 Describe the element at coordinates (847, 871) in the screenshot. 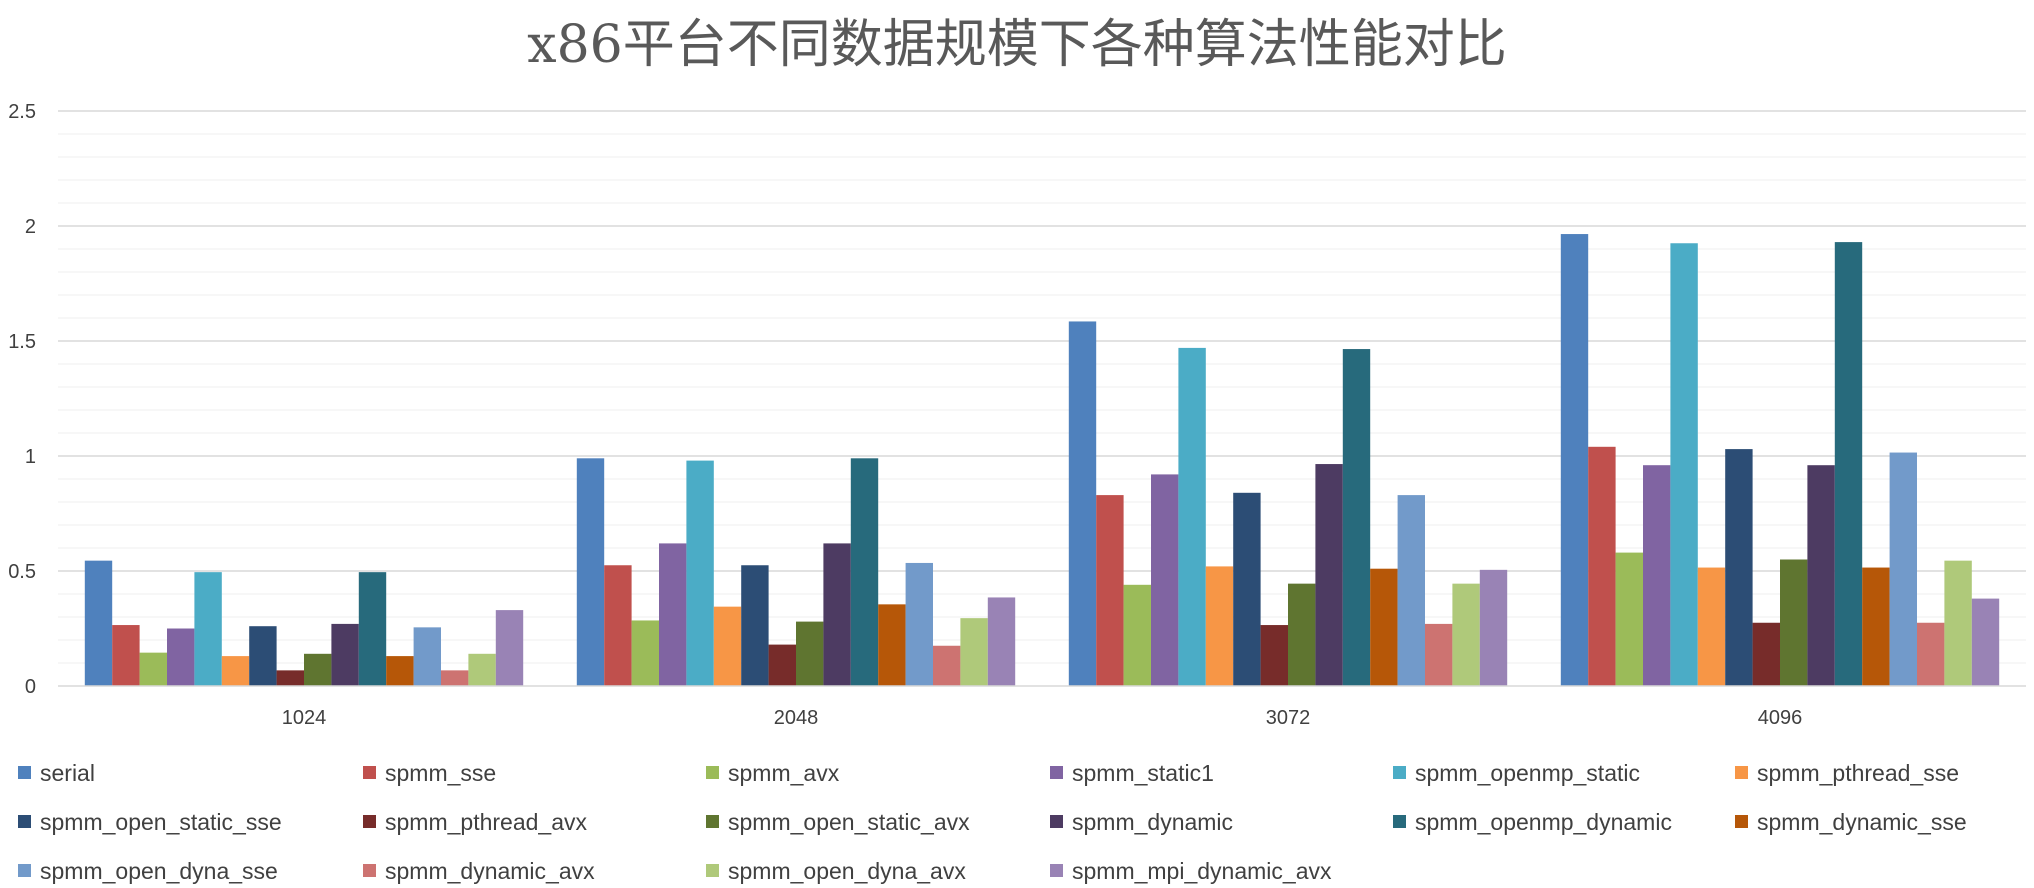

I see `legend-label: spmm_open_dyna_avx` at that location.